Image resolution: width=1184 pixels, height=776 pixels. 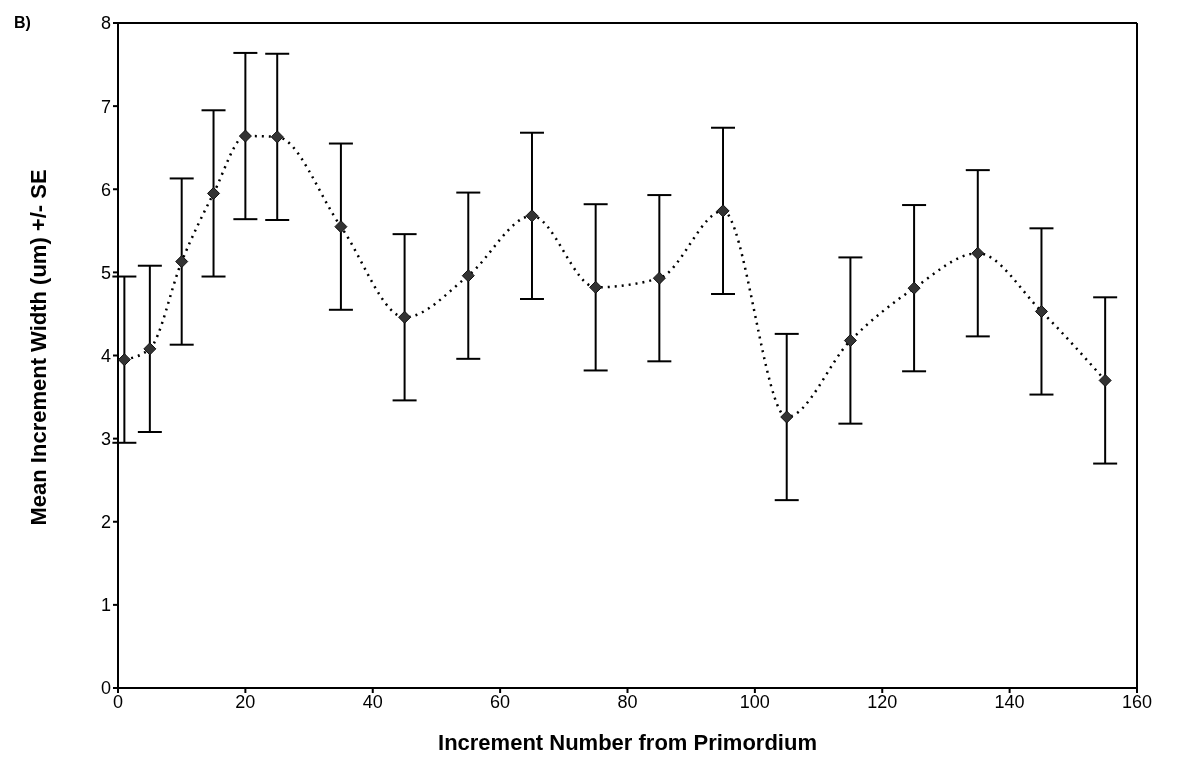 What do you see at coordinates (105, 688) in the screenshot?
I see `y-tick-label: 0` at bounding box center [105, 688].